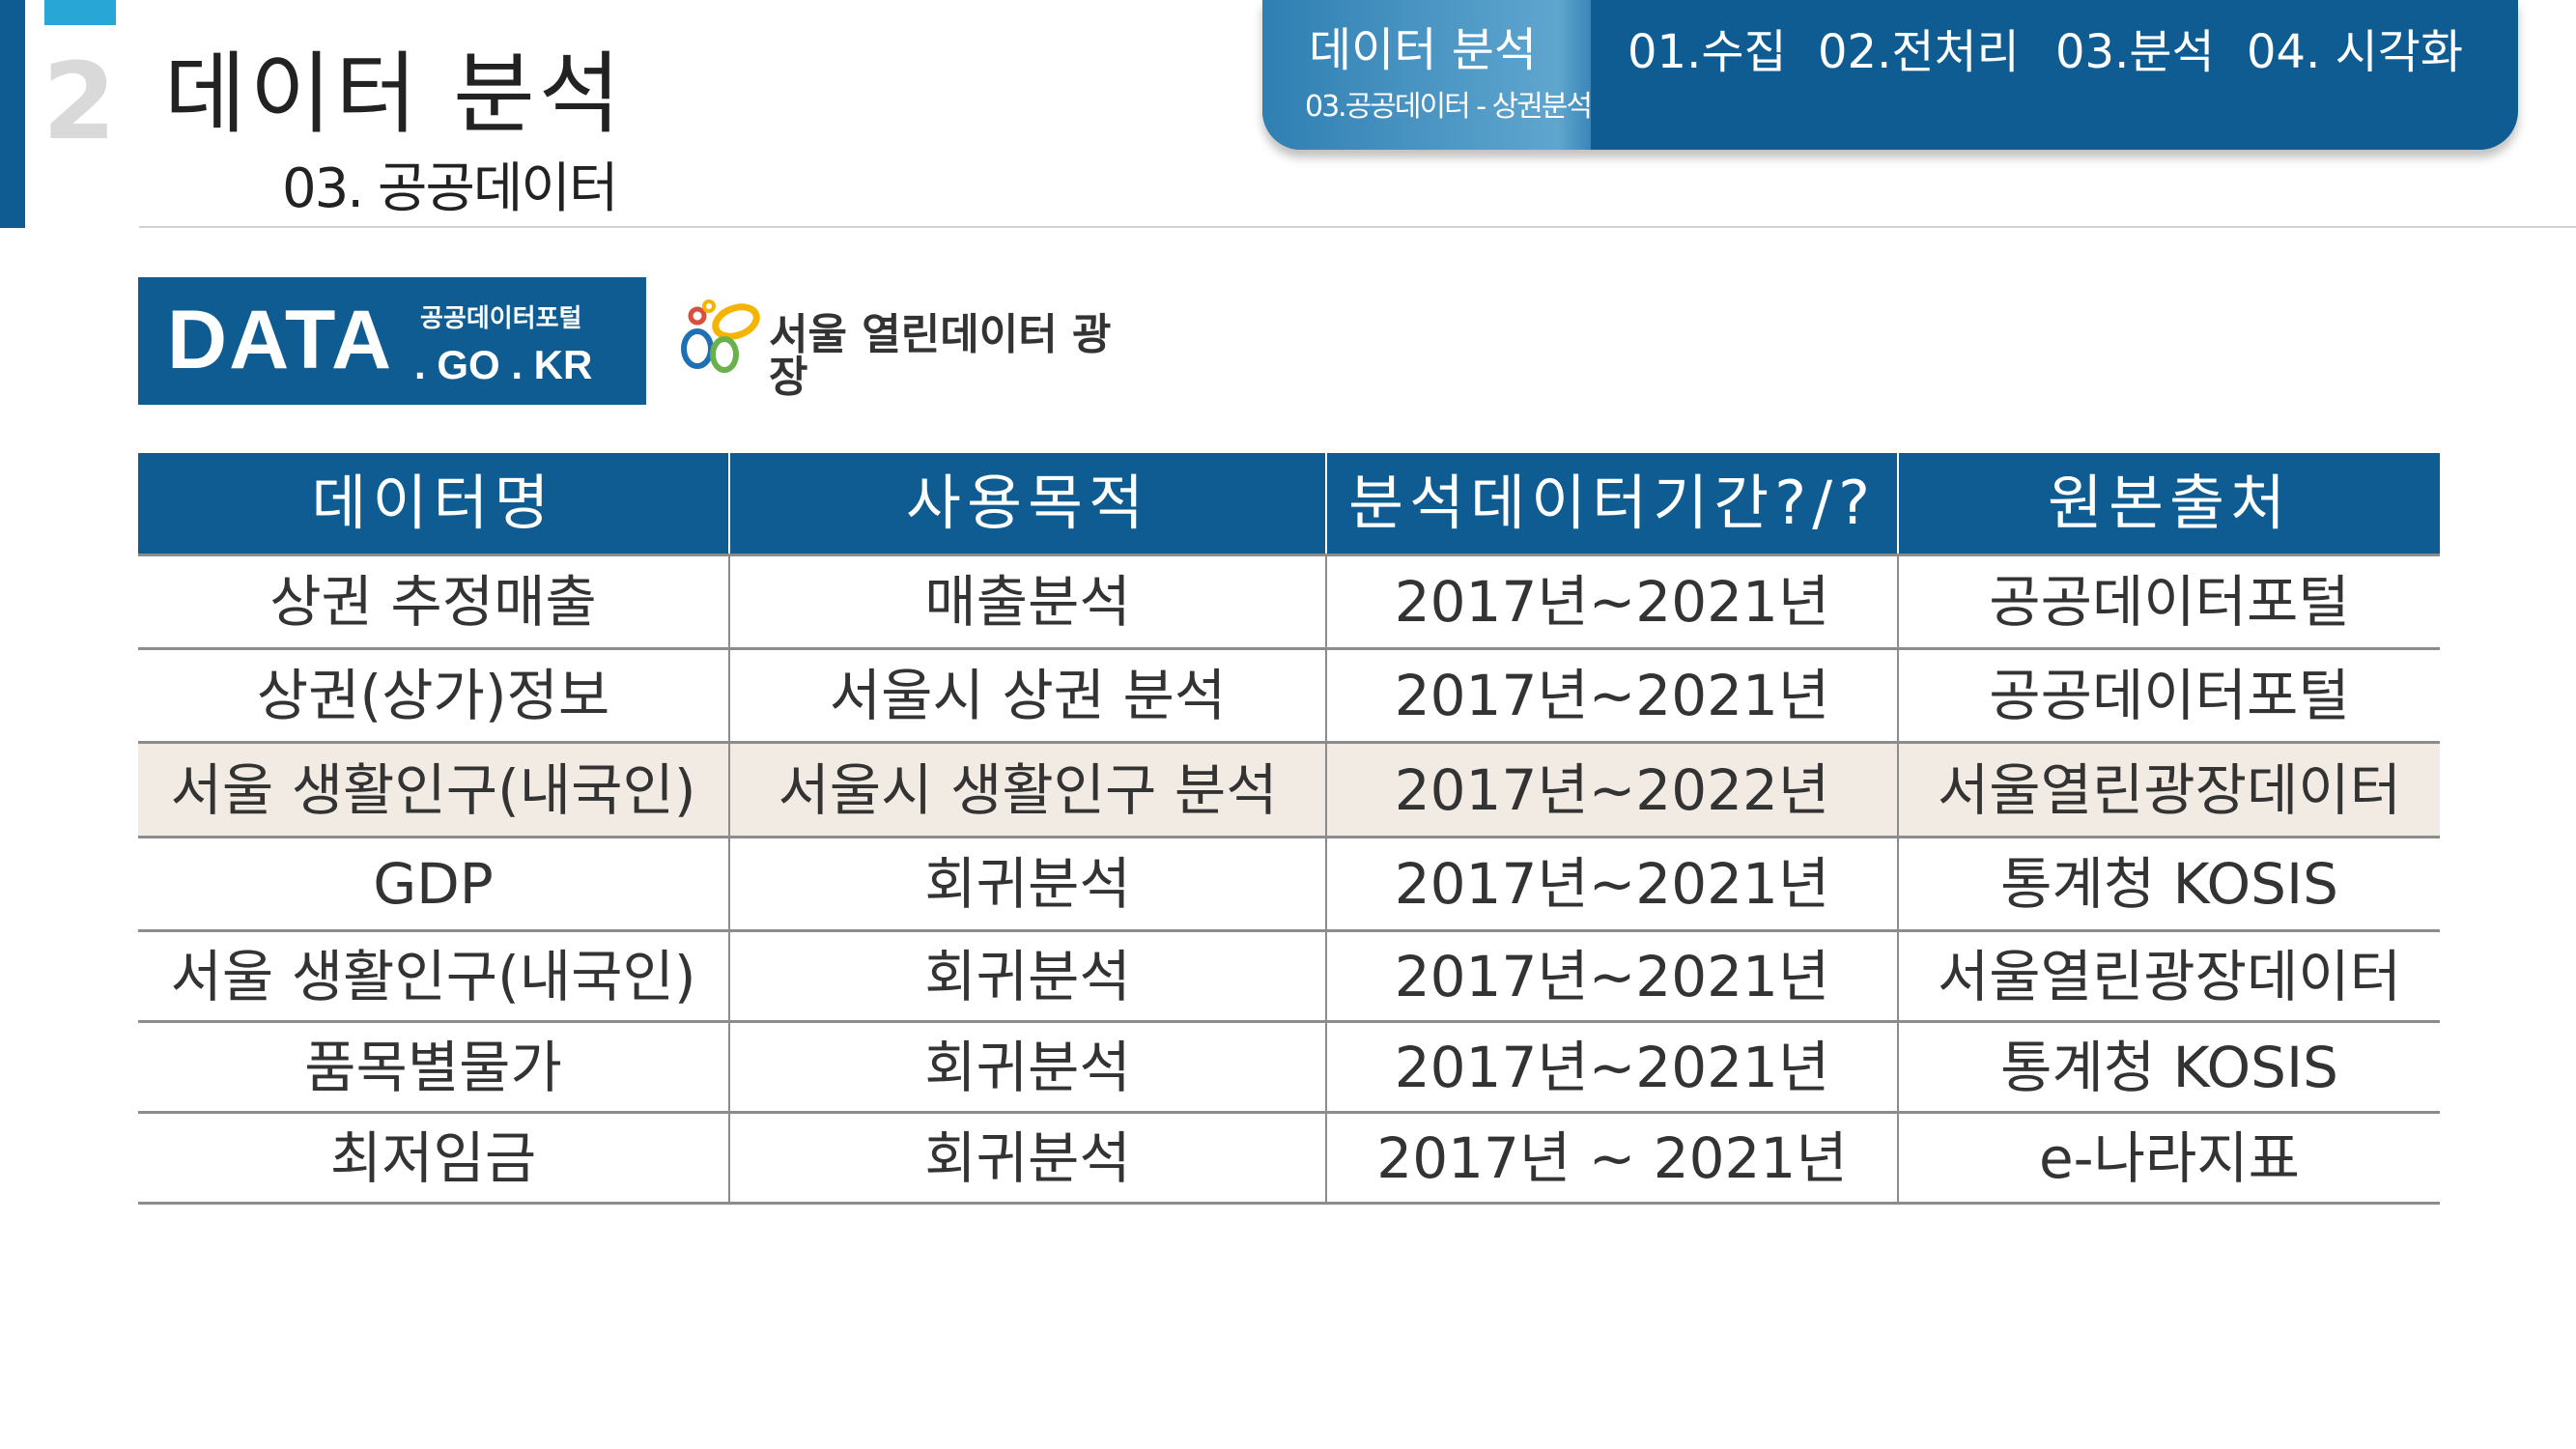  I want to click on cell-period: 2017년~2022년, so click(1611, 789).